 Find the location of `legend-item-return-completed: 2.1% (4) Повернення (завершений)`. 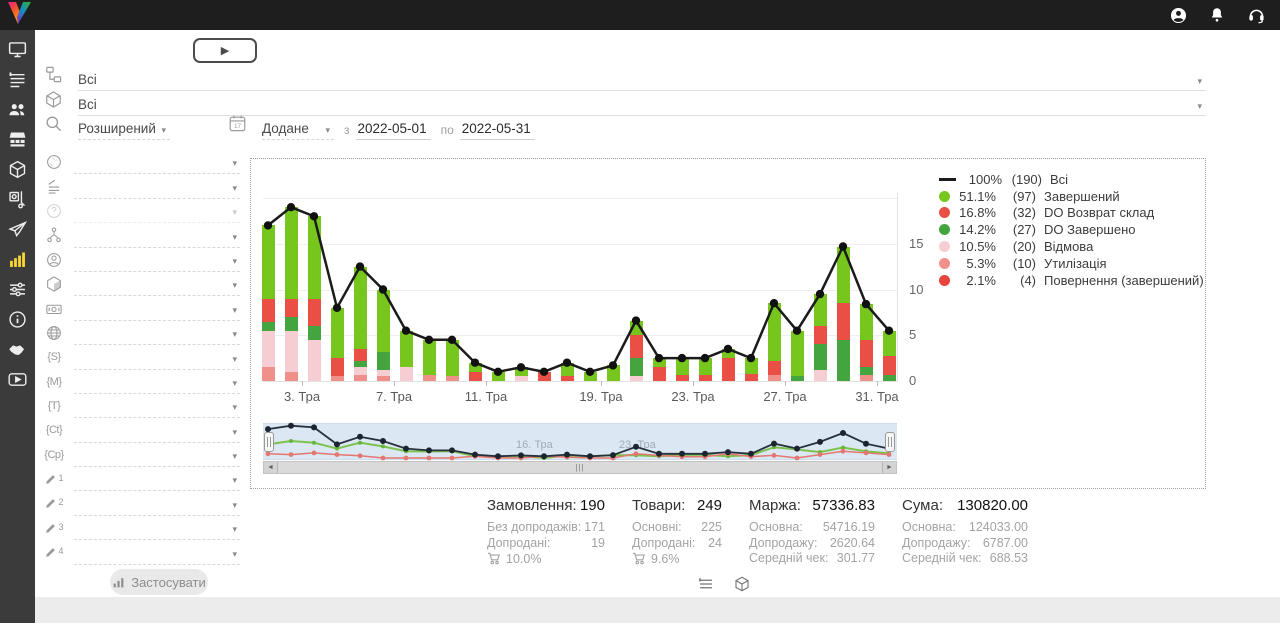

legend-item-return-completed: 2.1% (4) Повернення (завершений) is located at coordinates (1071, 280).